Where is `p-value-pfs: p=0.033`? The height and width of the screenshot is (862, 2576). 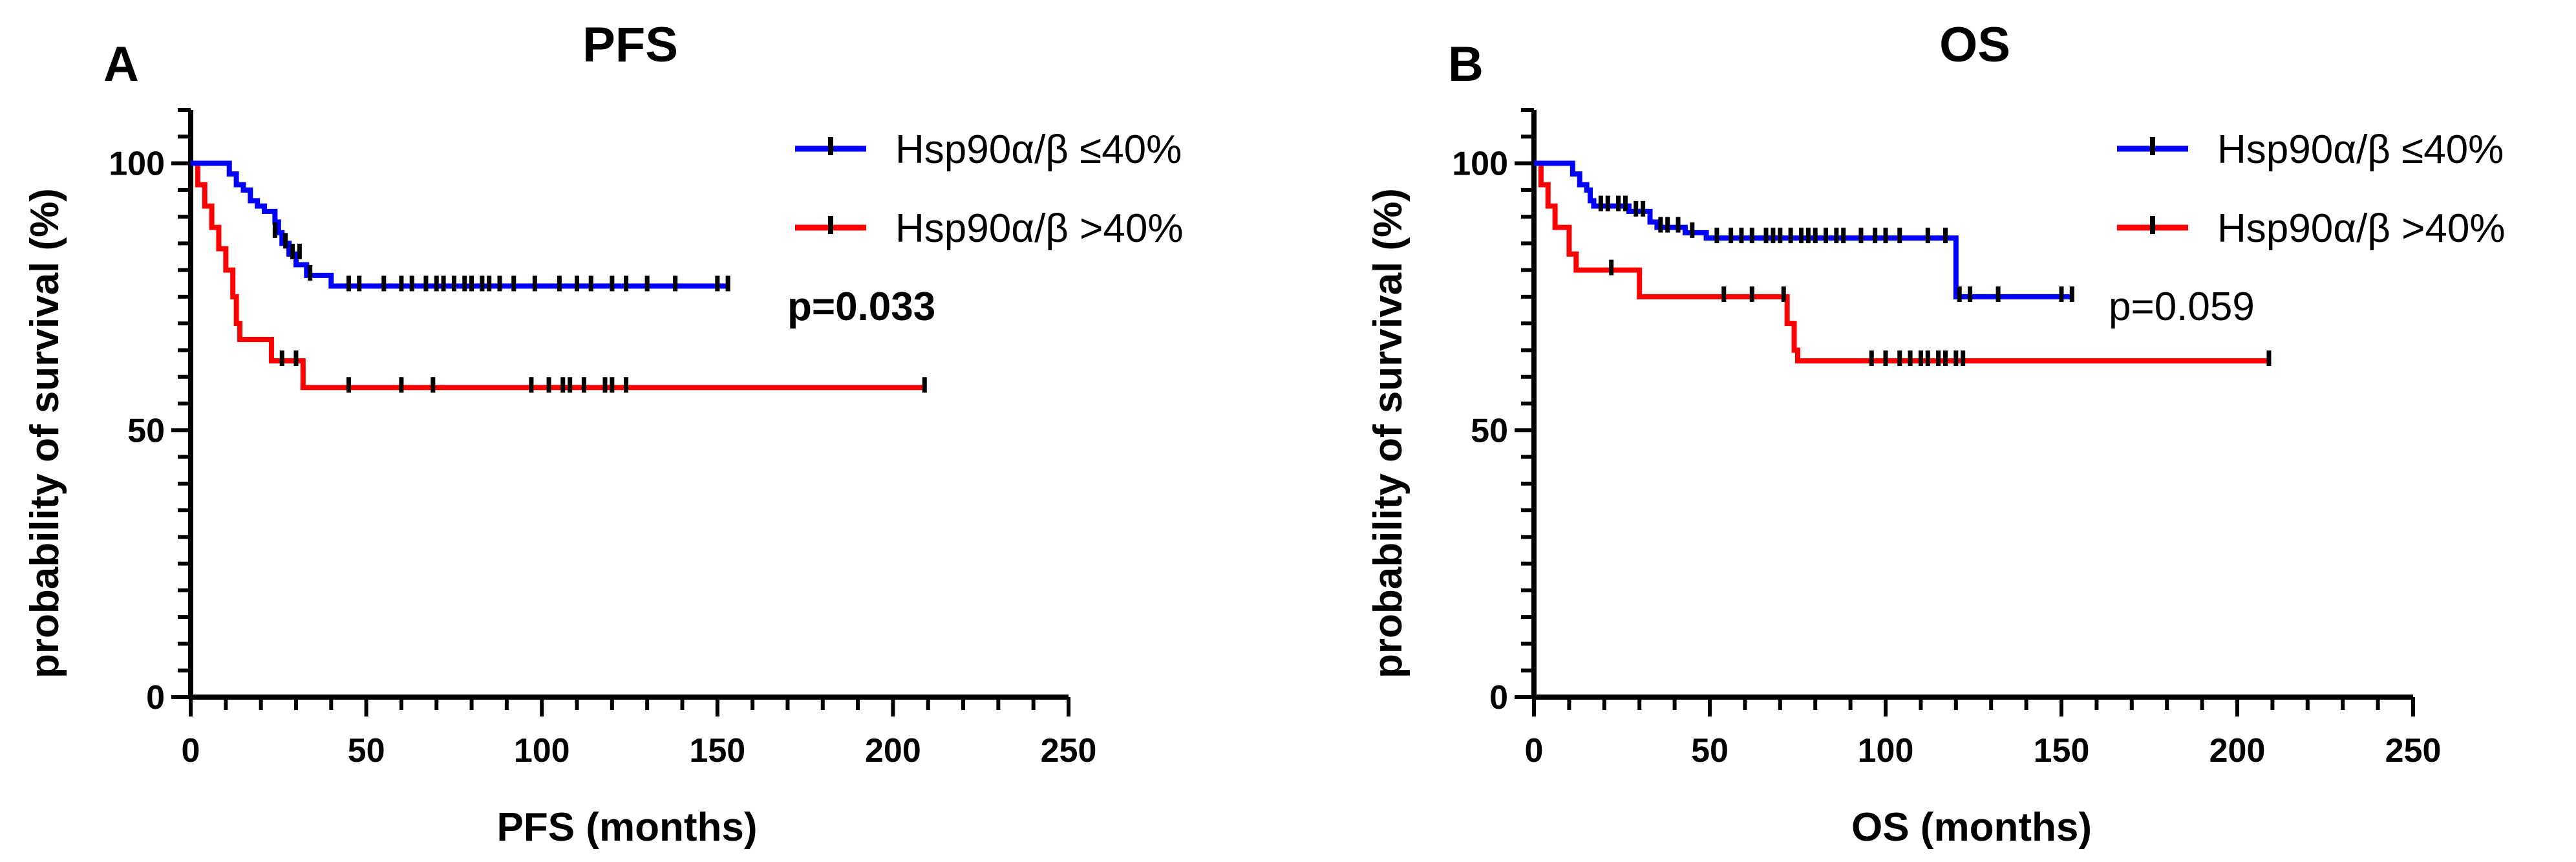
p-value-pfs: p=0.033 is located at coordinates (861, 307).